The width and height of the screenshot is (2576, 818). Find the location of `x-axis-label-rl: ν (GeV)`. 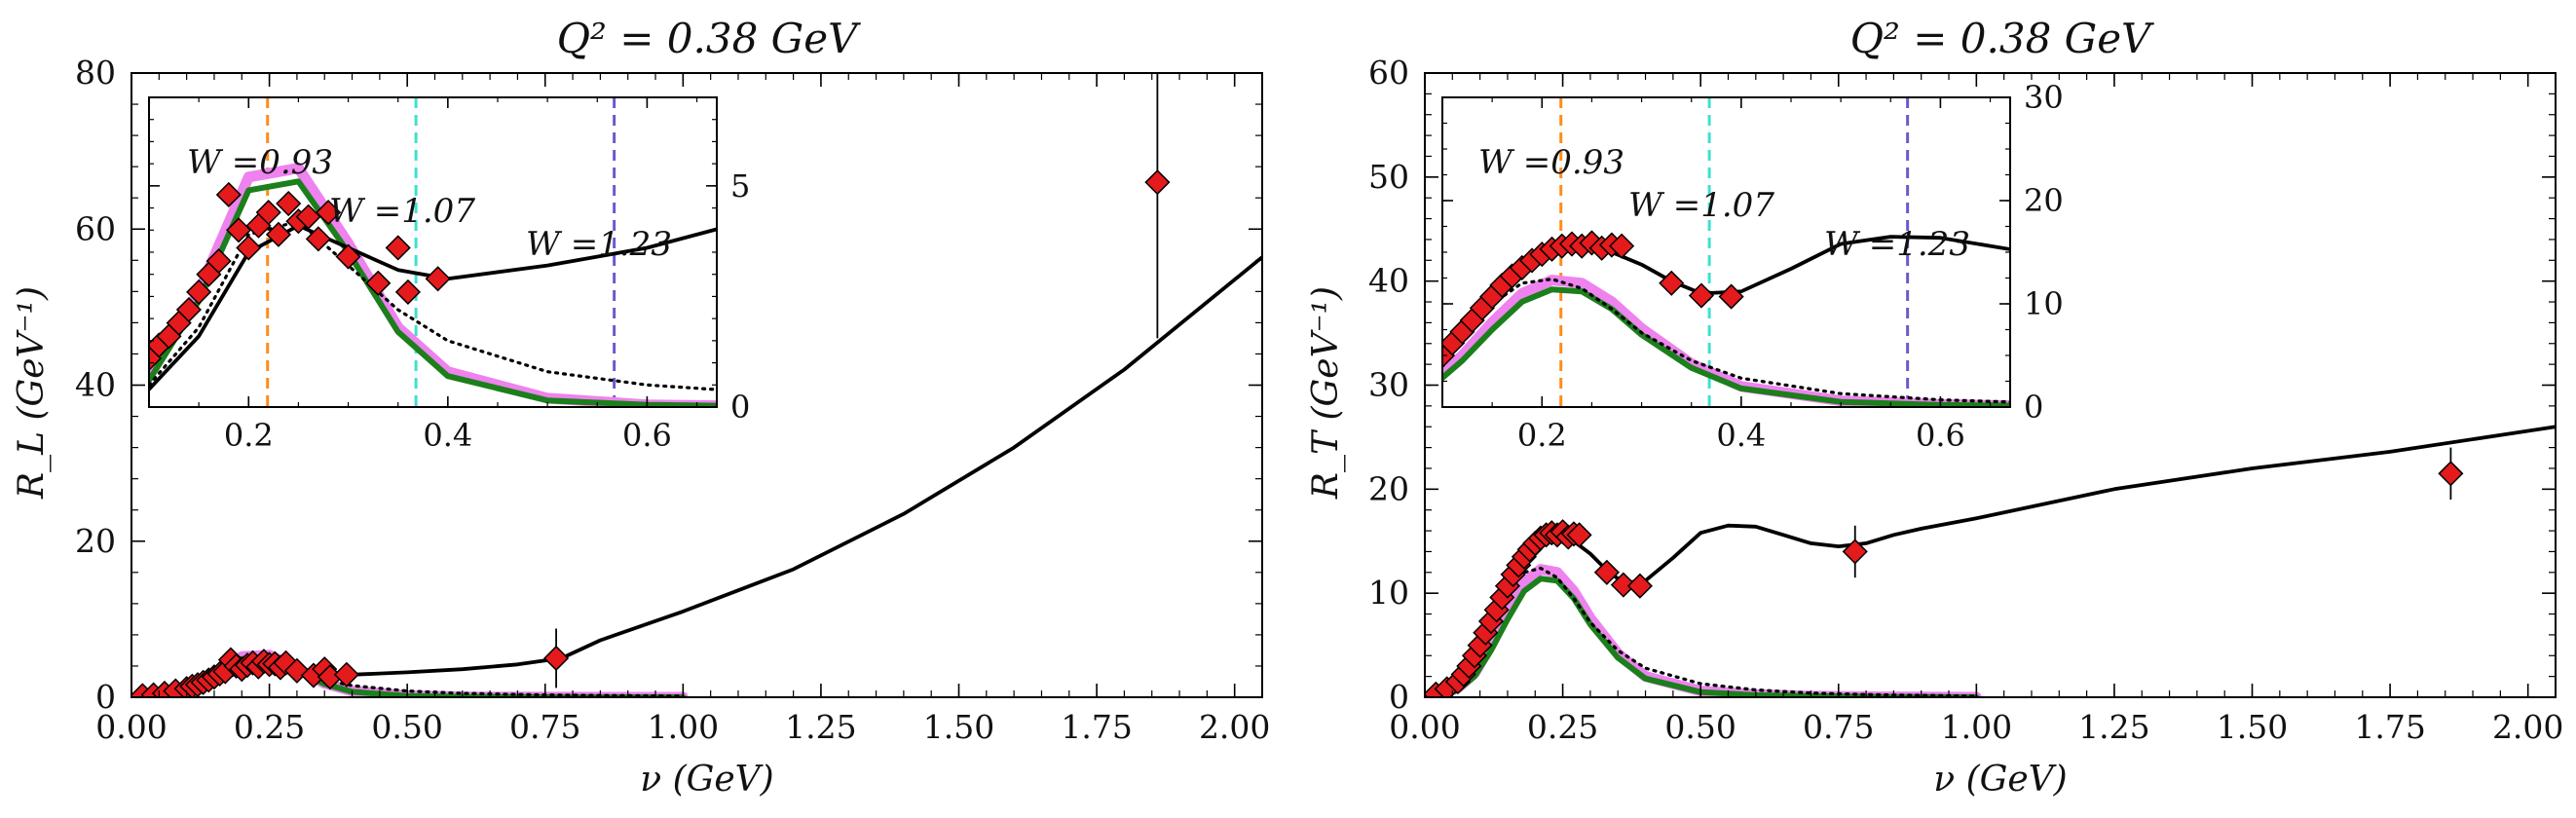

x-axis-label-rl: ν (GeV) is located at coordinates (706, 779).